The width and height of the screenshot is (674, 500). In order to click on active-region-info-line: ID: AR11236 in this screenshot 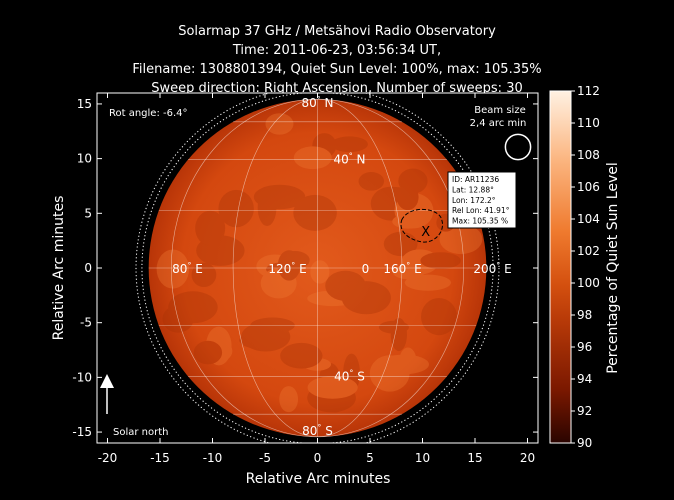, I will do `click(475, 179)`.